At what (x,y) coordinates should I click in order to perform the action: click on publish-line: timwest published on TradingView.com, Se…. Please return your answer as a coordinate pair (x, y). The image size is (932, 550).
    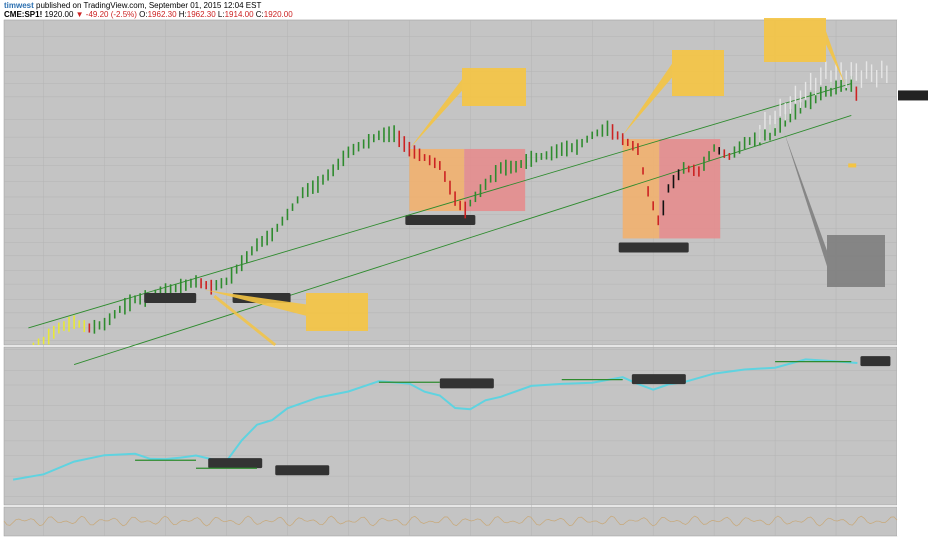
    Looking at the image, I should click on (132, 5).